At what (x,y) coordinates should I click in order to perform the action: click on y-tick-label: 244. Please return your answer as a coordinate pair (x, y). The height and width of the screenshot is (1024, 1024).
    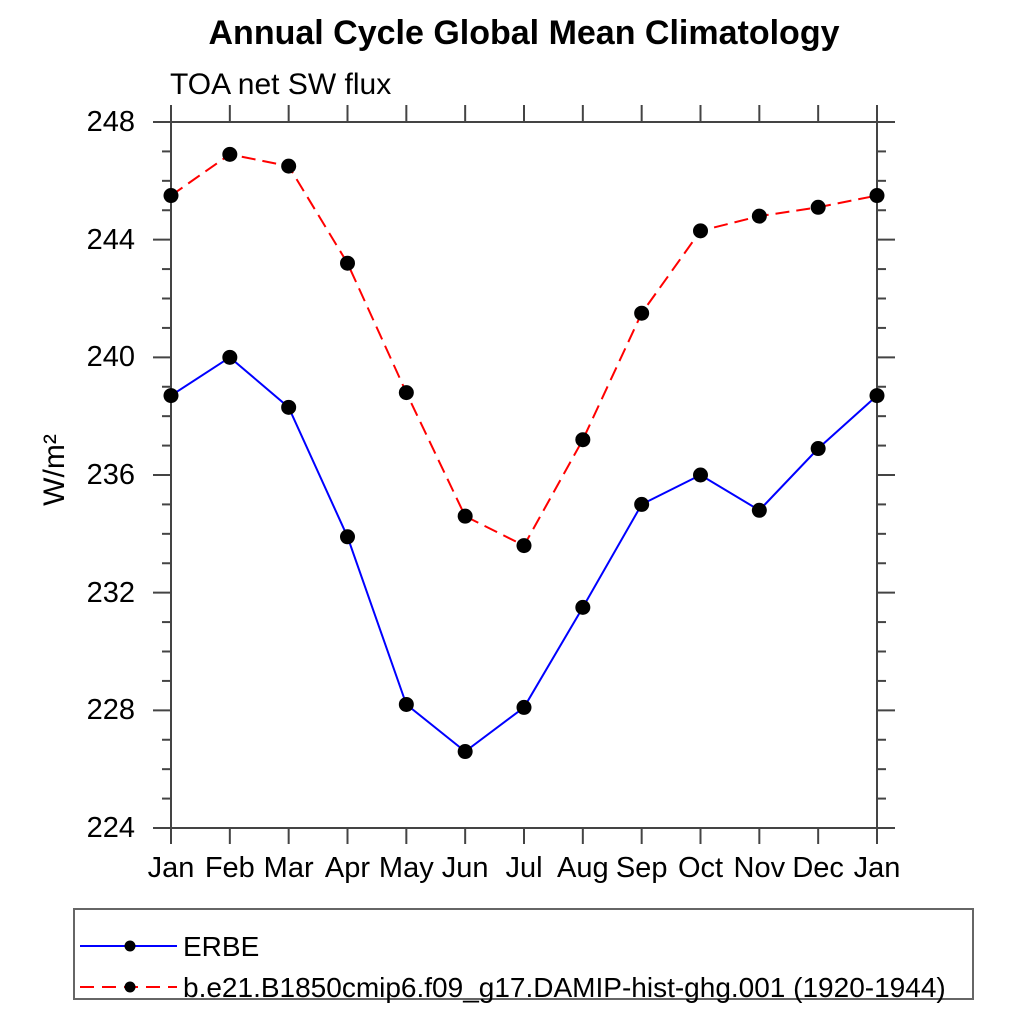
    Looking at the image, I should click on (110, 239).